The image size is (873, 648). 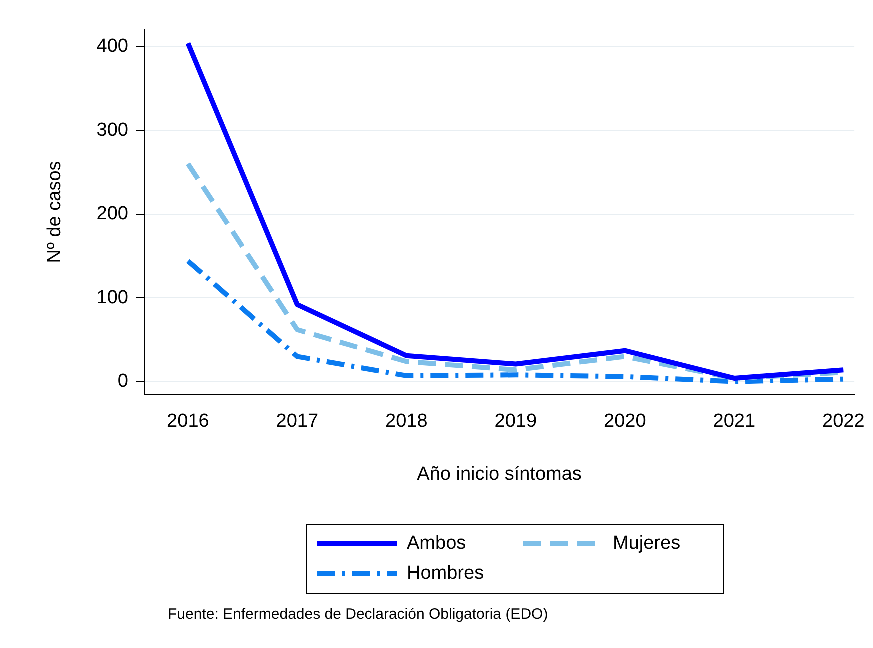 I want to click on x-tick-label: 2016, so click(x=188, y=421).